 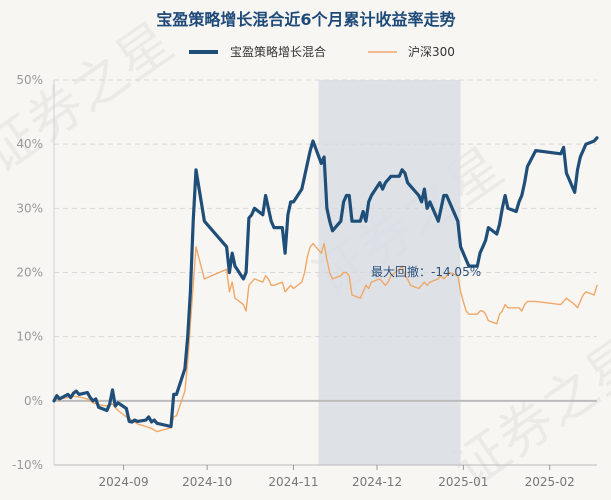 I want to click on y-tick-label: 40%, so click(x=29, y=144).